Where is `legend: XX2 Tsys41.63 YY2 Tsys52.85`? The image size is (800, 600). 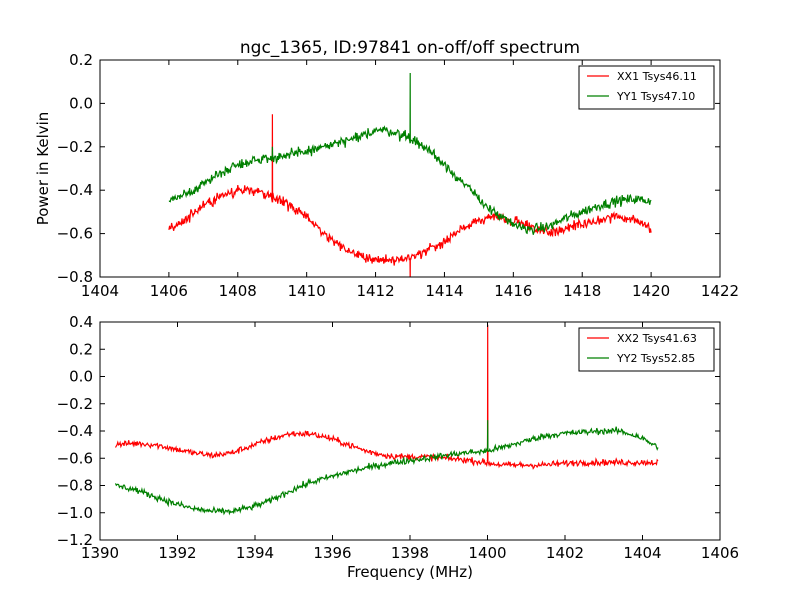 legend: XX2 Tsys41.63 YY2 Tsys52.85 is located at coordinates (646, 349).